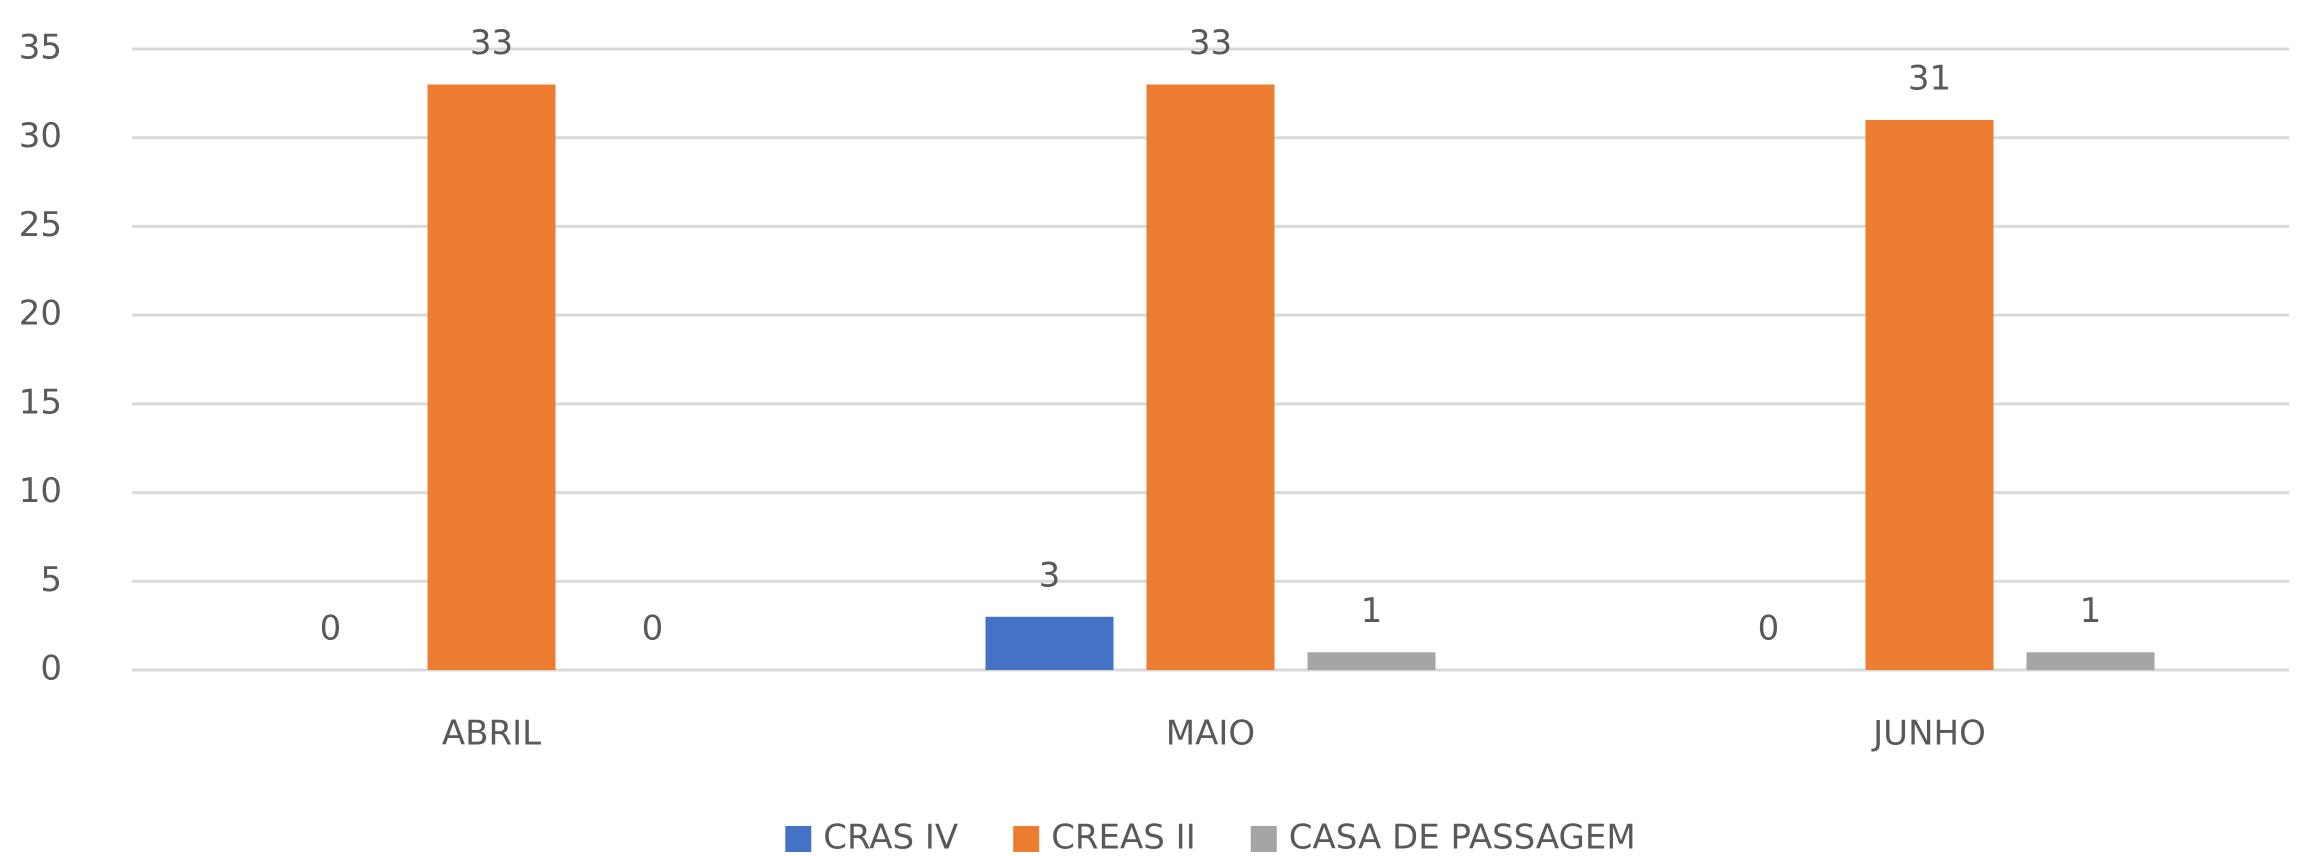 The image size is (2308, 856). I want to click on x-tick-label: JUNHO, so click(1928, 734).